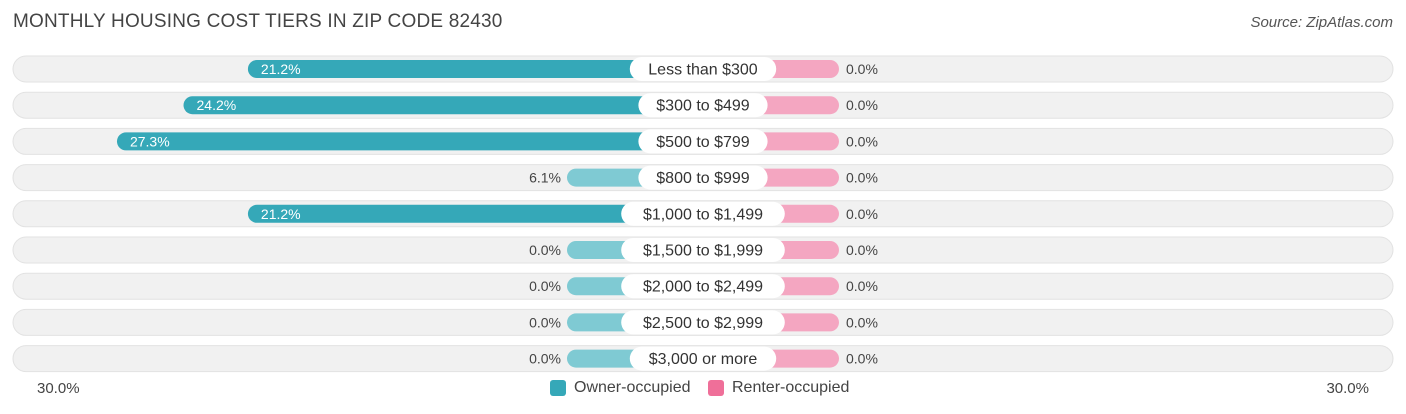 The height and width of the screenshot is (414, 1406). Describe the element at coordinates (58, 388) in the screenshot. I see `axis-left-label: 30.0%` at that location.